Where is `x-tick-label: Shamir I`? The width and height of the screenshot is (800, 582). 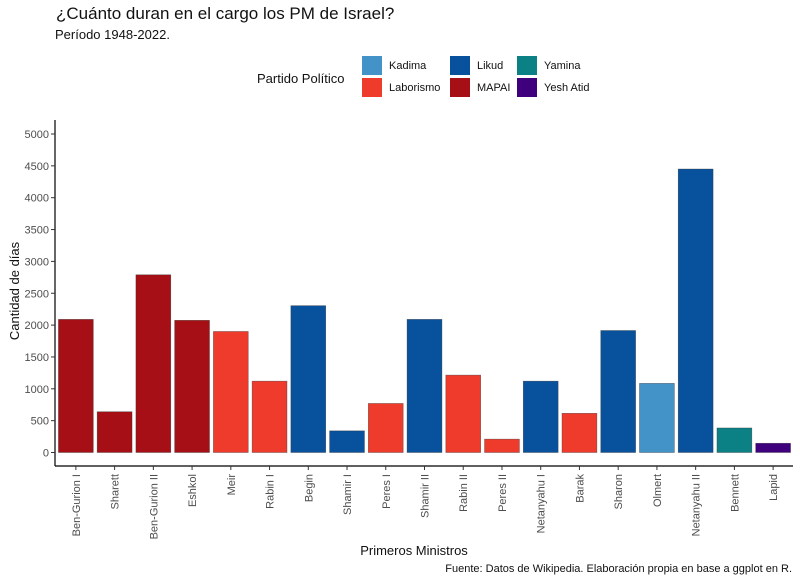
x-tick-label: Shamir I is located at coordinates (348, 494).